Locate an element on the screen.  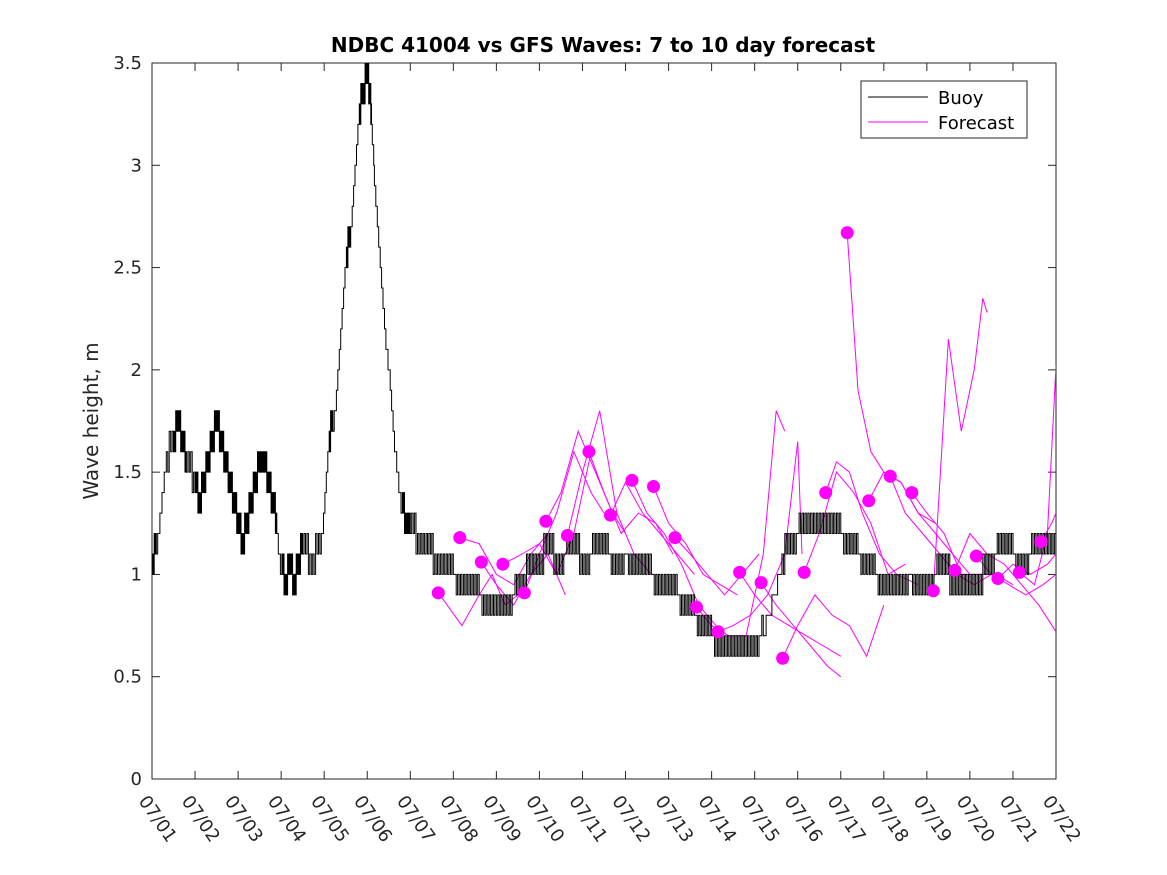
y-axis-label: Wave height, m is located at coordinates (91, 420).